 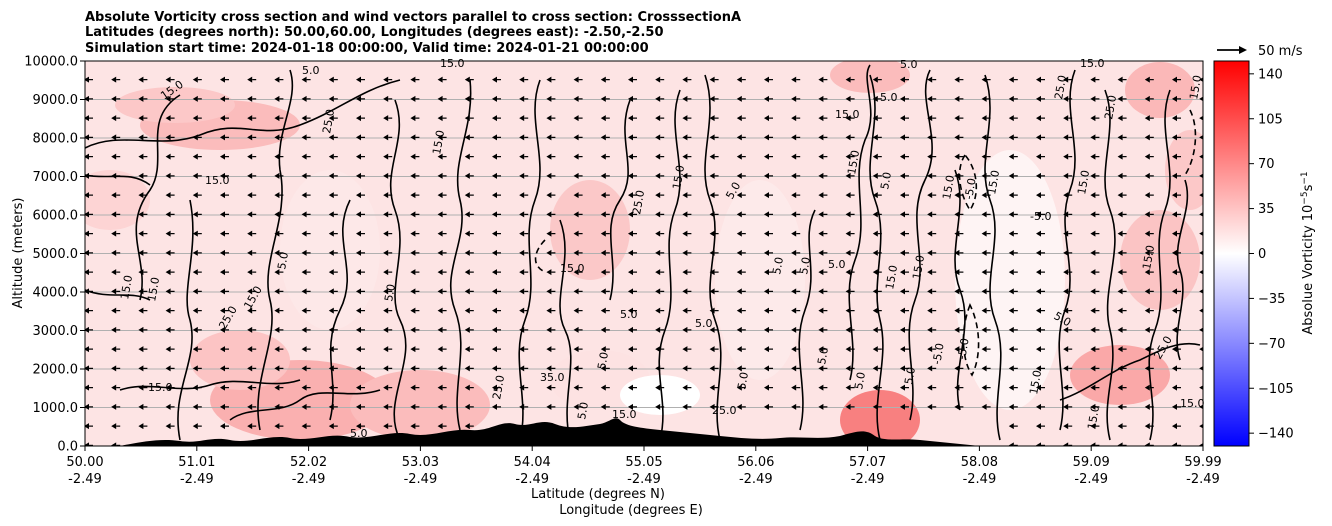 I want to click on terrain-silhouette, so click(x=532, y=432).